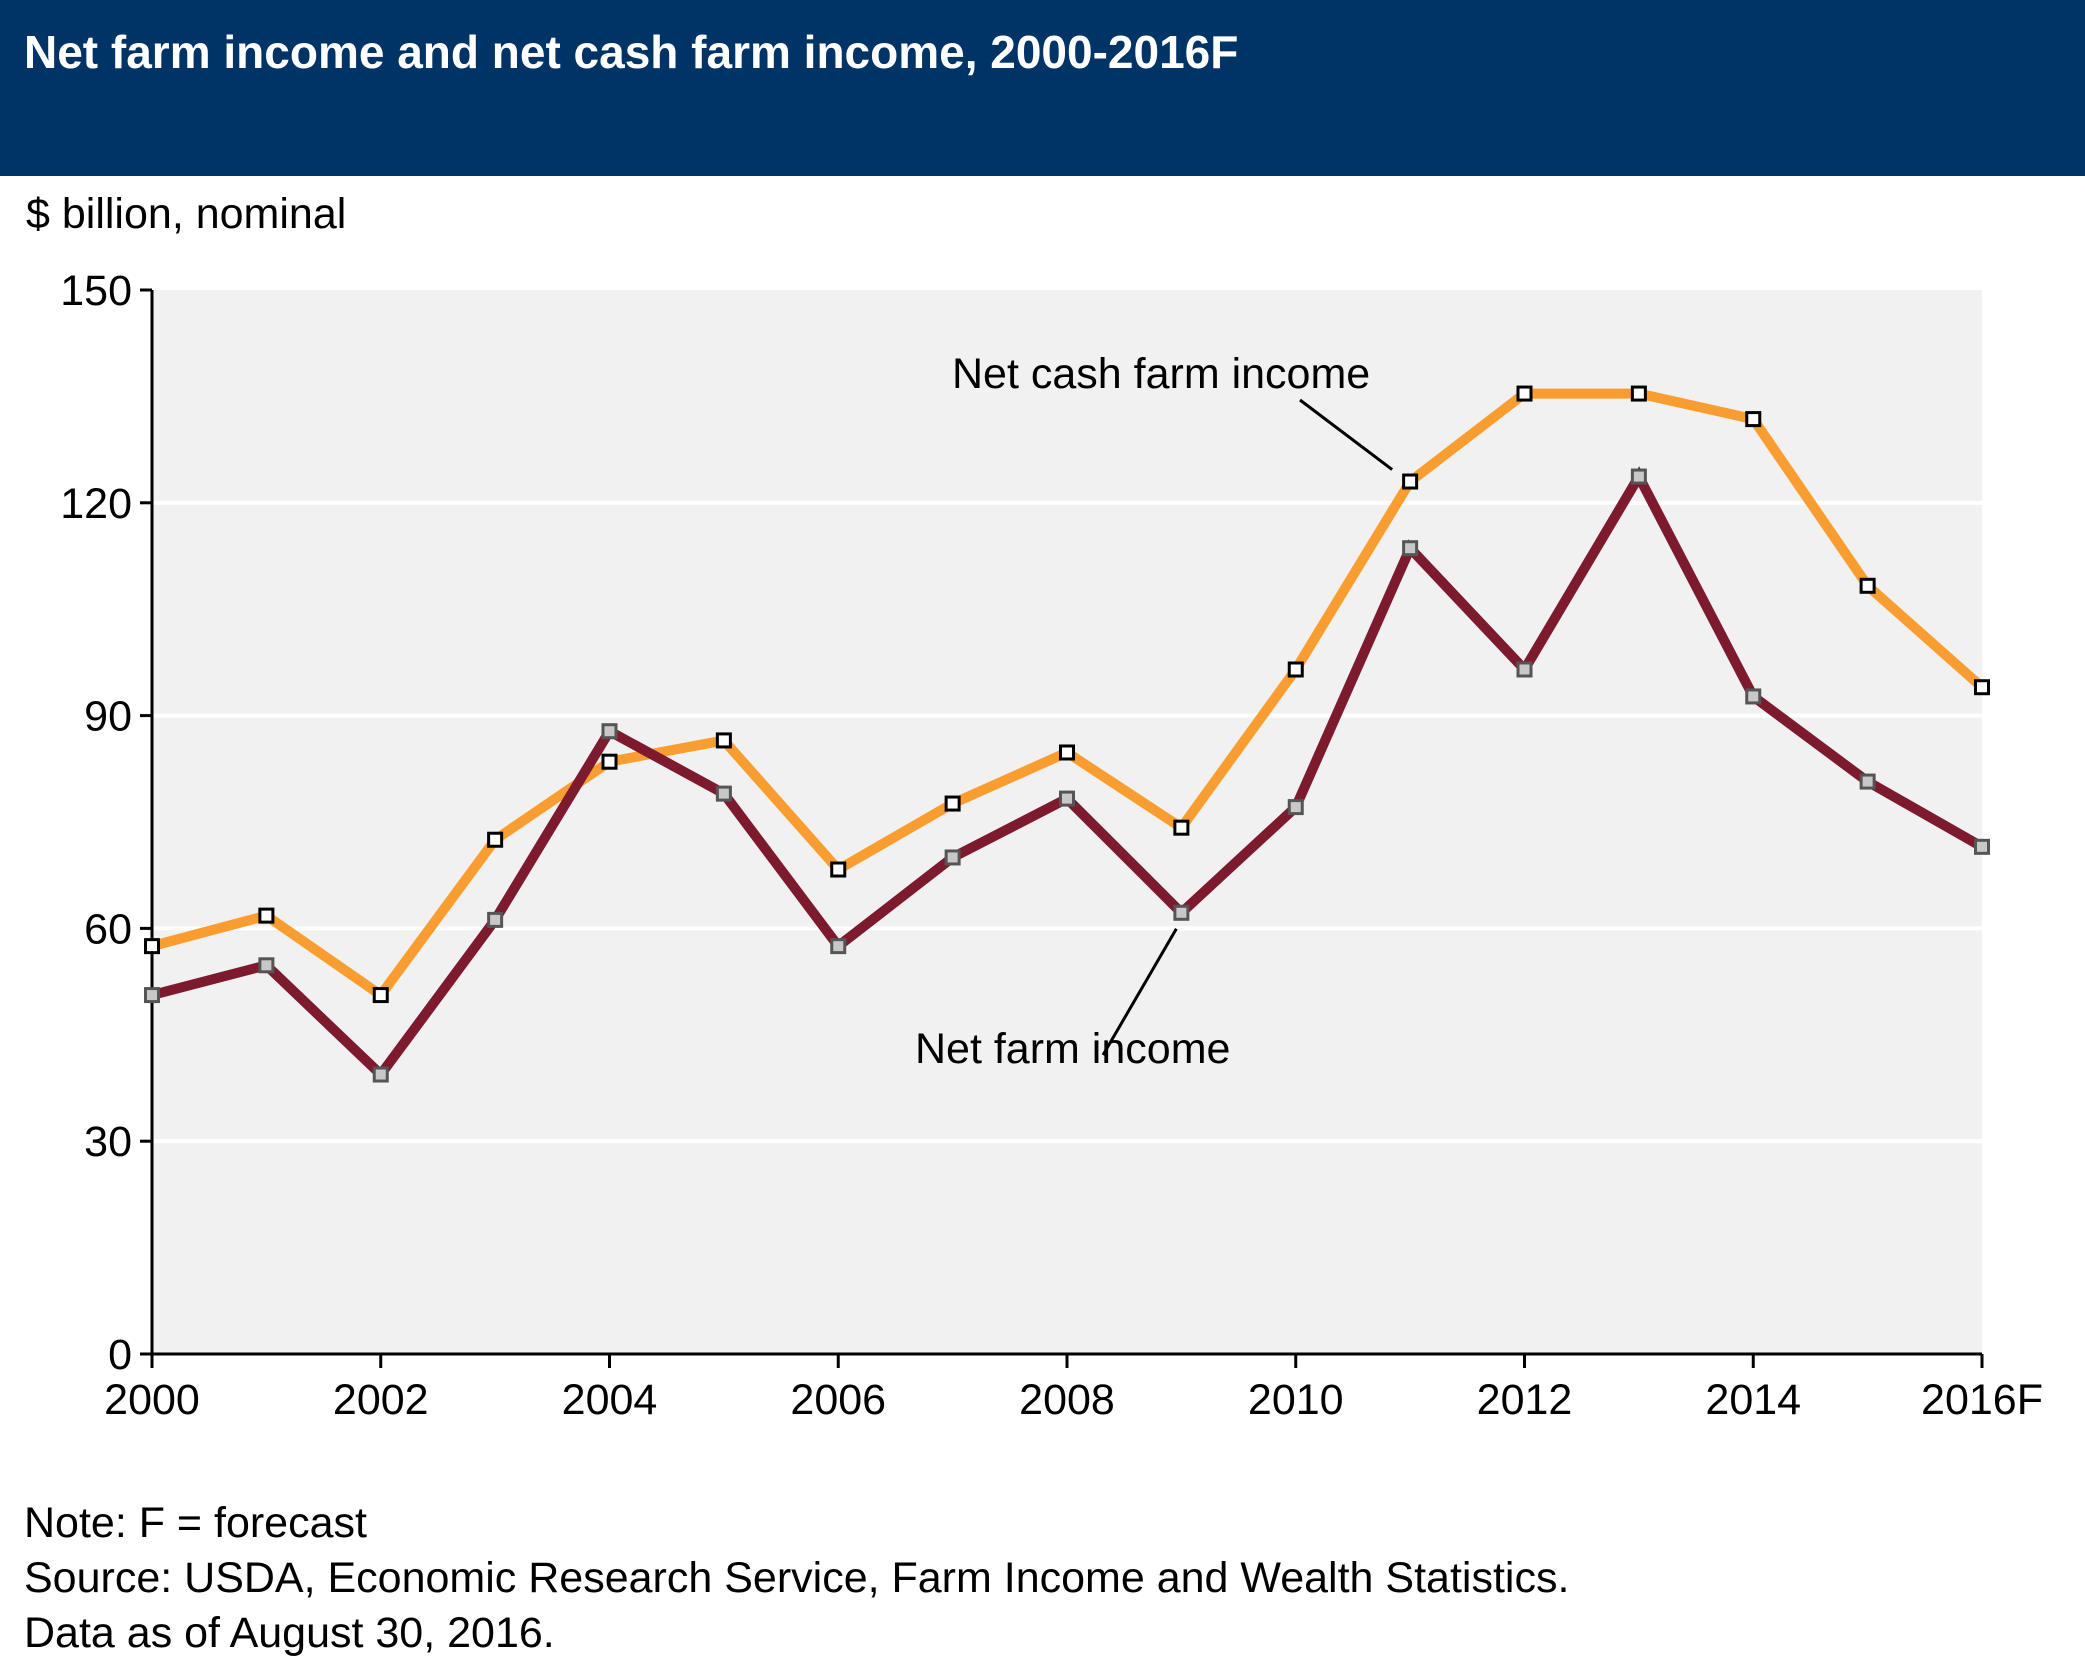 Image resolution: width=2085 pixels, height=1667 pixels. Describe the element at coordinates (120, 1355) in the screenshot. I see `y-tick-label-0: 0` at that location.